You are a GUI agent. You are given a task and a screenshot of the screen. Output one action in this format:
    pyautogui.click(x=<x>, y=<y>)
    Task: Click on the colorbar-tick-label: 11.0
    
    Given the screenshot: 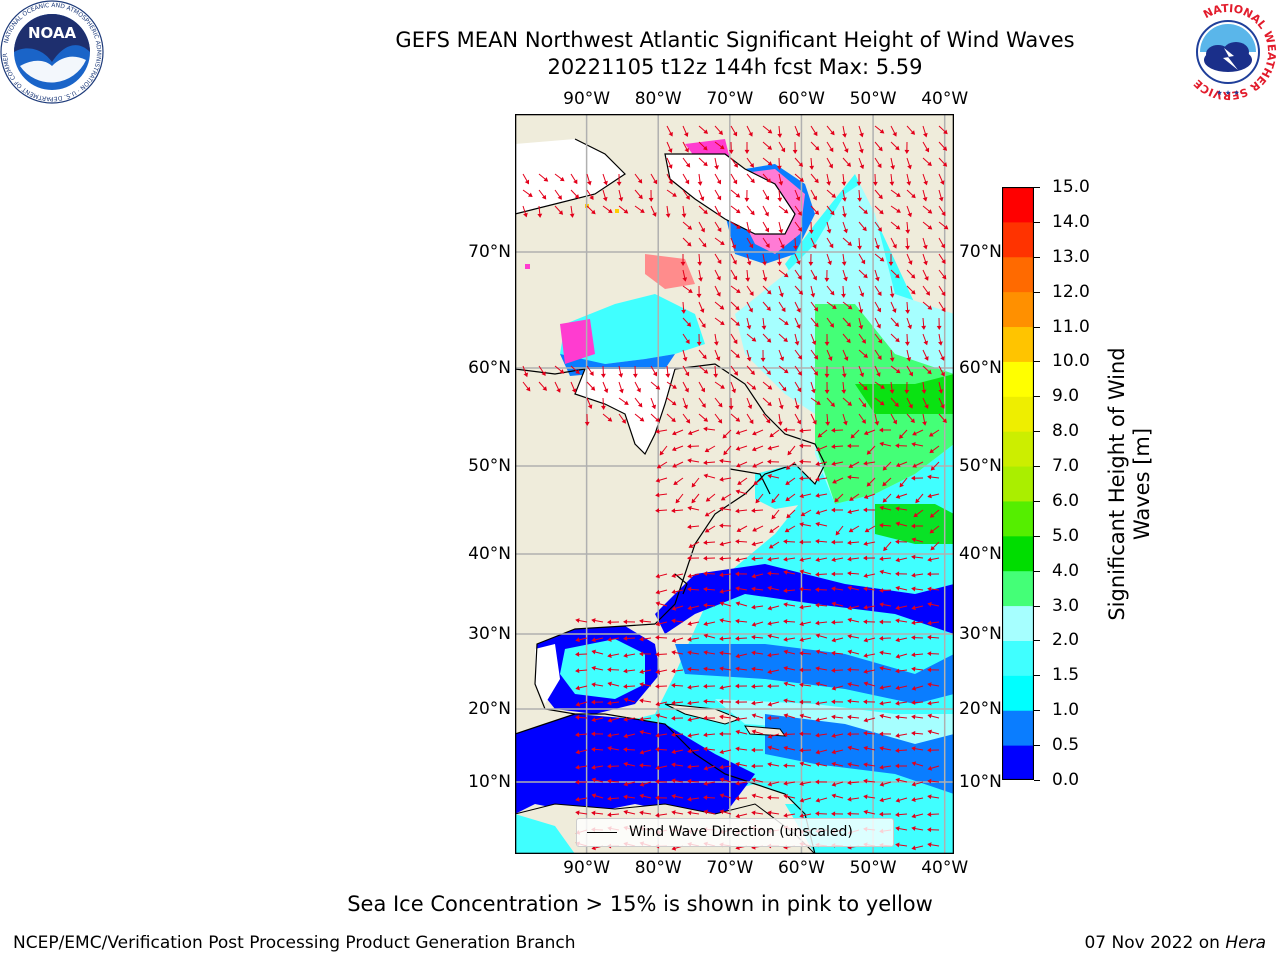 What is the action you would take?
    pyautogui.click(x=1071, y=326)
    